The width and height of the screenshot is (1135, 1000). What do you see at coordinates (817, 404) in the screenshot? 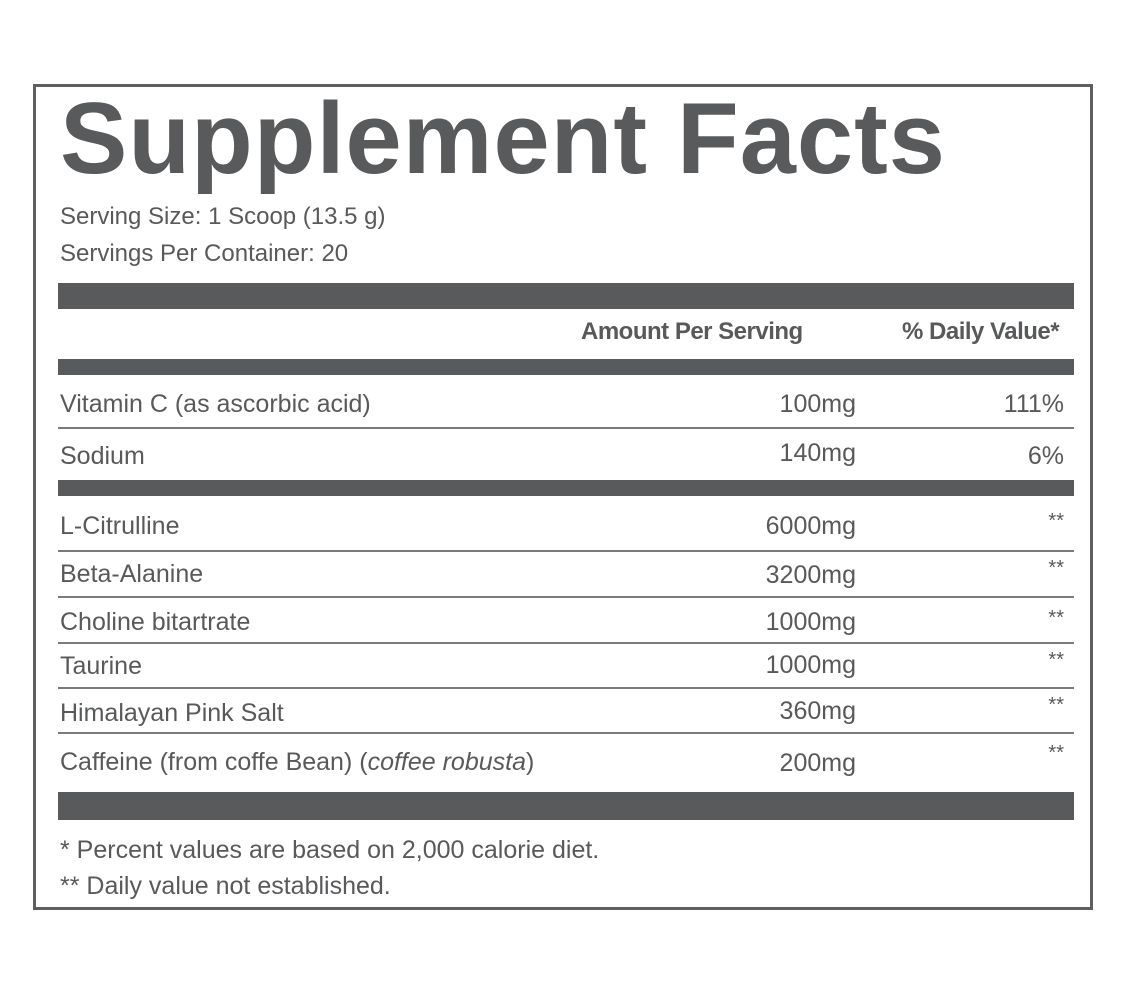
I see `nutrient-amount: 100mg` at bounding box center [817, 404].